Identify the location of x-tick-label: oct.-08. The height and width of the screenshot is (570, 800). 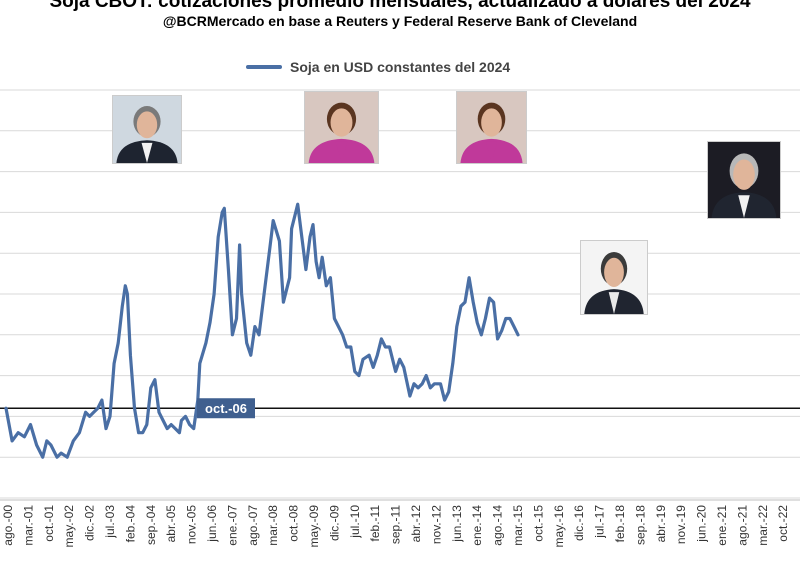
(294, 523).